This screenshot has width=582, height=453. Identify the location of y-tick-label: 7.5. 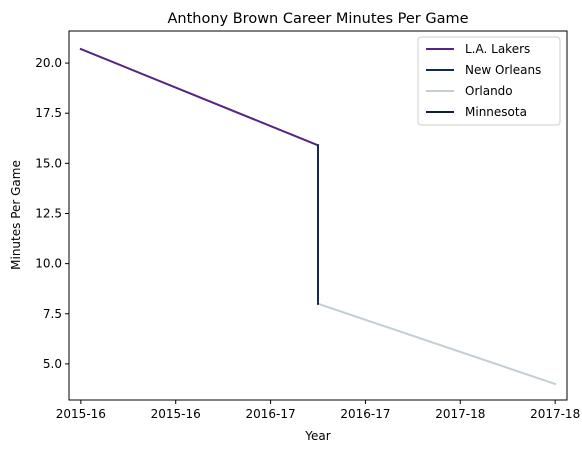
(52, 314).